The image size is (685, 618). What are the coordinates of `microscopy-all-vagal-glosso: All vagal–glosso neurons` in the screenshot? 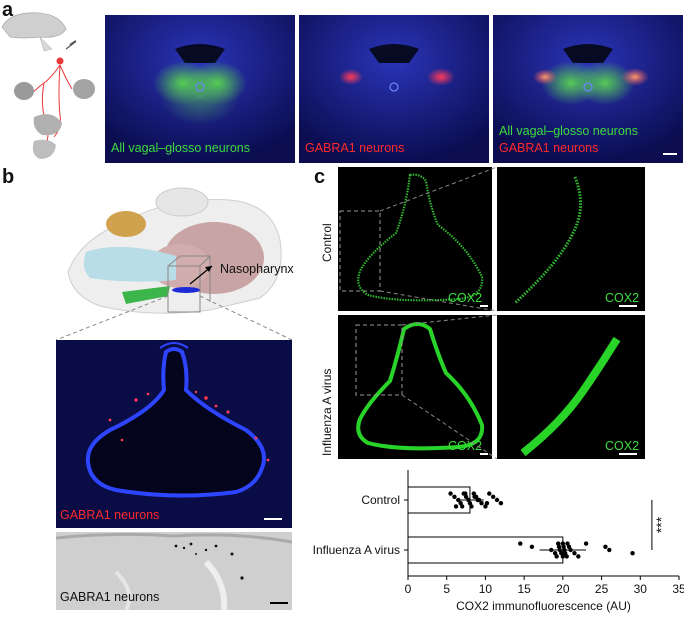 It's located at (200, 89).